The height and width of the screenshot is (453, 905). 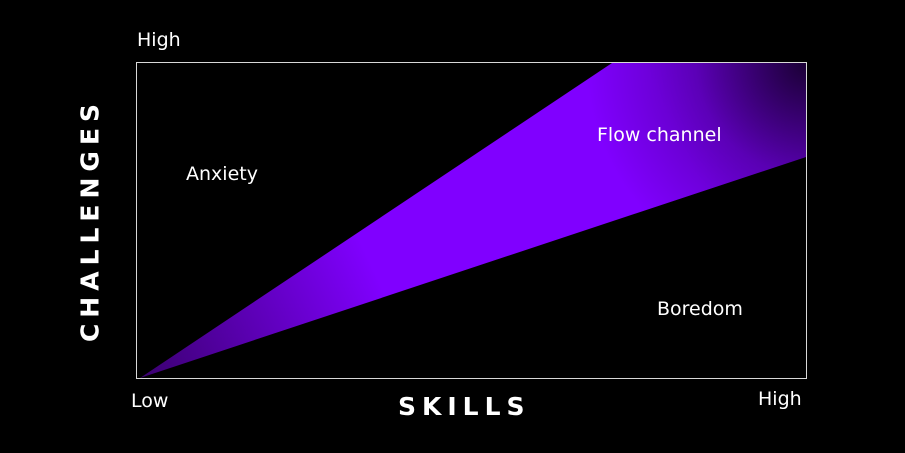 What do you see at coordinates (159, 40) in the screenshot?
I see `y-axis-high-label: High` at bounding box center [159, 40].